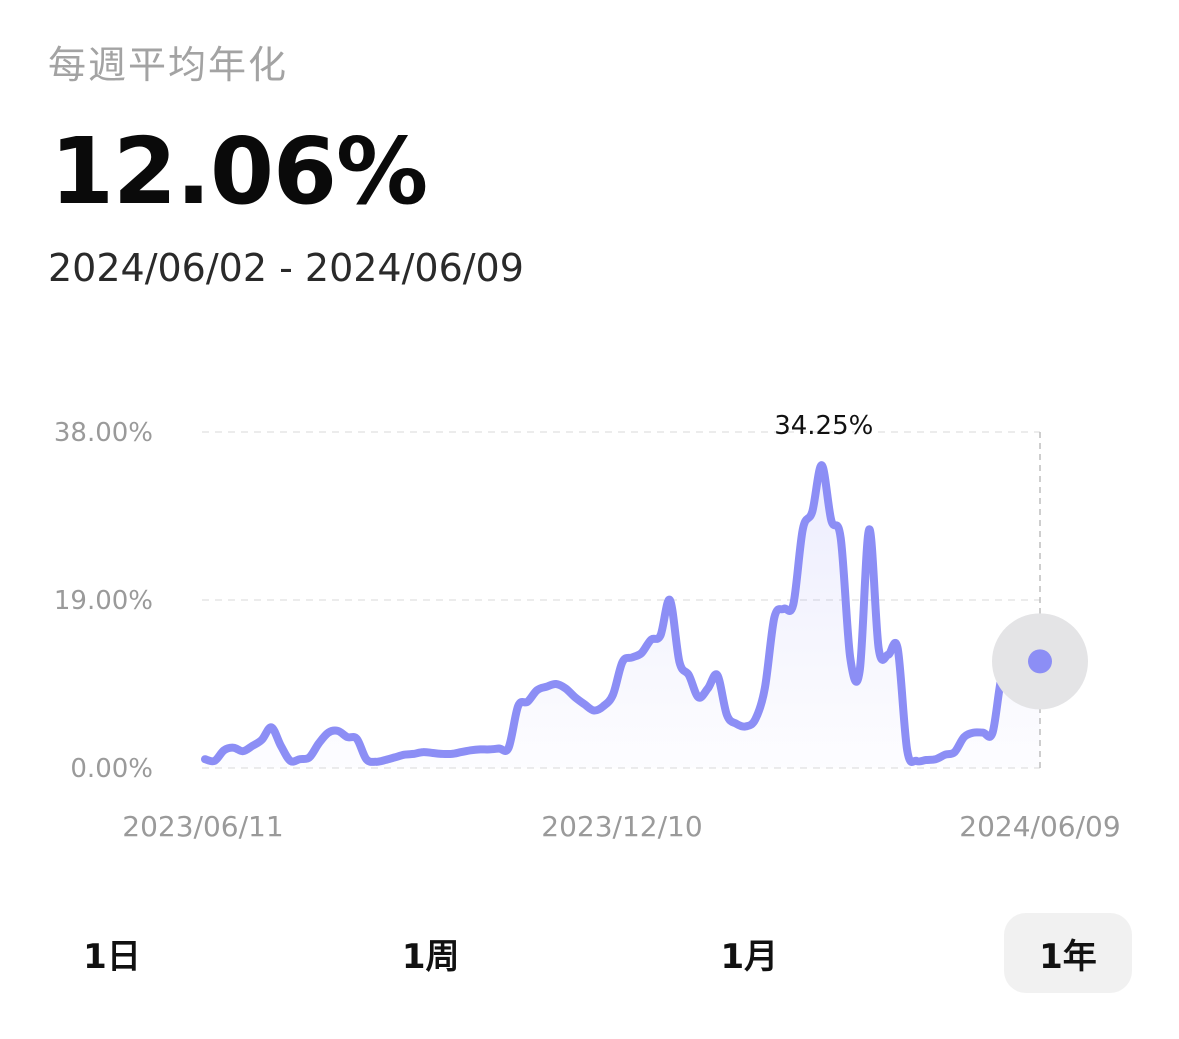 Image resolution: width=1179 pixels, height=1039 pixels. Describe the element at coordinates (1039, 826) in the screenshot. I see `x-tick-label: 2024/06/09` at that location.